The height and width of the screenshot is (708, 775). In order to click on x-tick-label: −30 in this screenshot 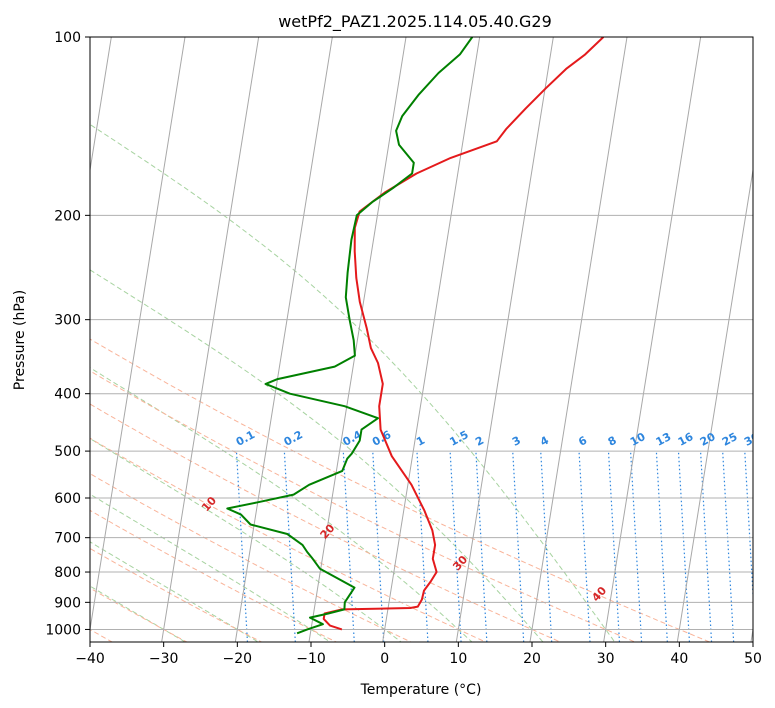, I will do `click(164, 659)`.